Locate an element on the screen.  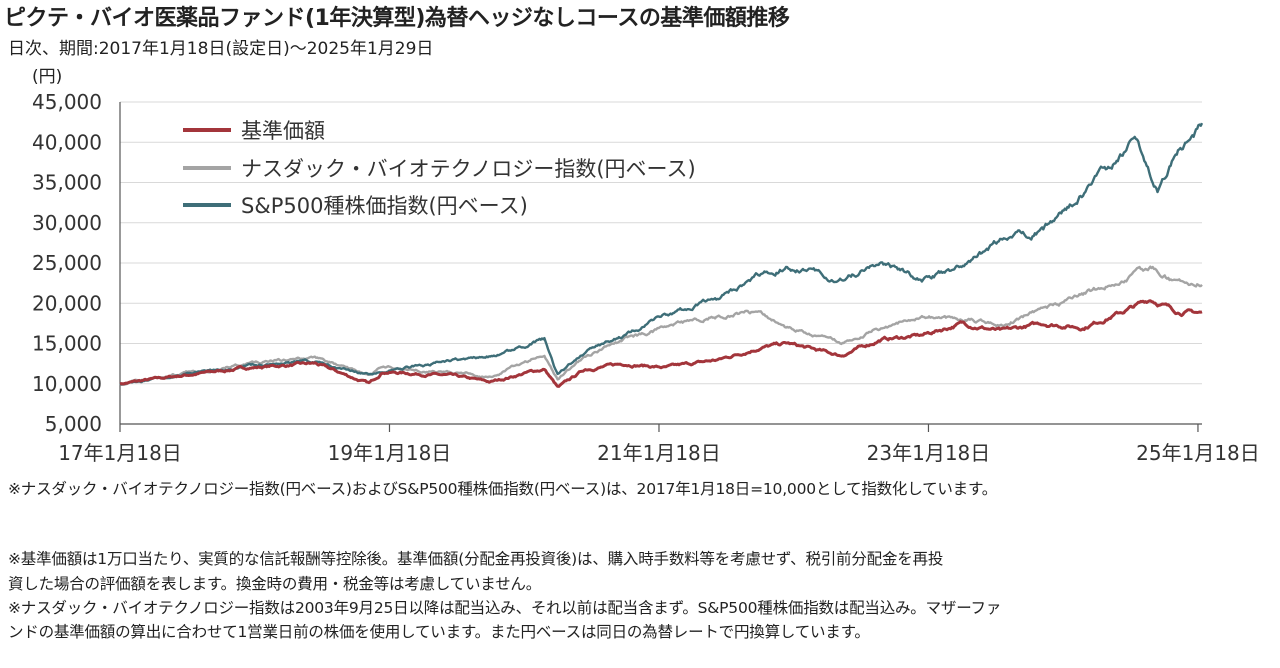
x-tick-label: 21年1月18日 is located at coordinates (659, 453).